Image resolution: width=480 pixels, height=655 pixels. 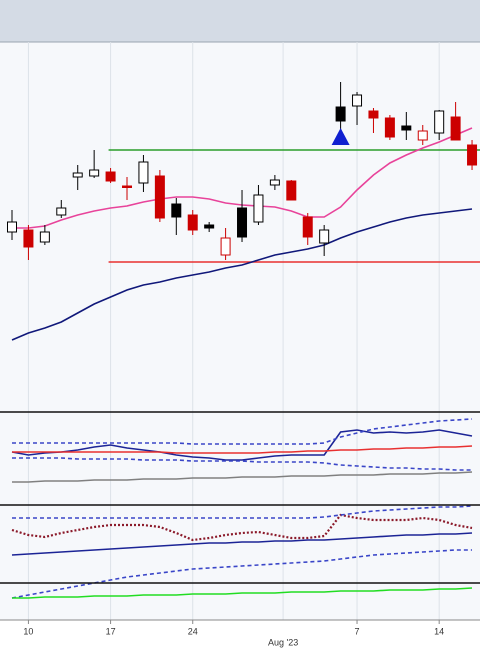 I want to click on month-label: Aug '23, so click(x=283, y=642).